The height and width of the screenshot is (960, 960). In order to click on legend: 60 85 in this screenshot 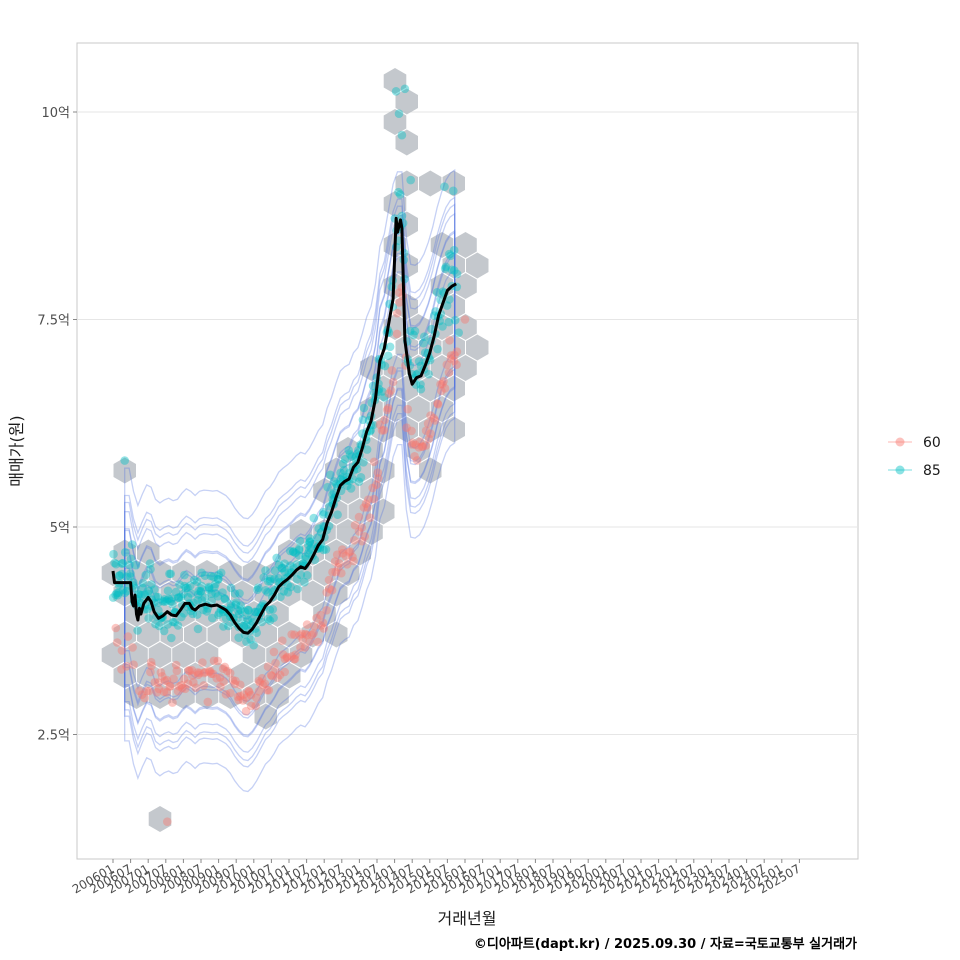, I will do `click(914, 457)`.